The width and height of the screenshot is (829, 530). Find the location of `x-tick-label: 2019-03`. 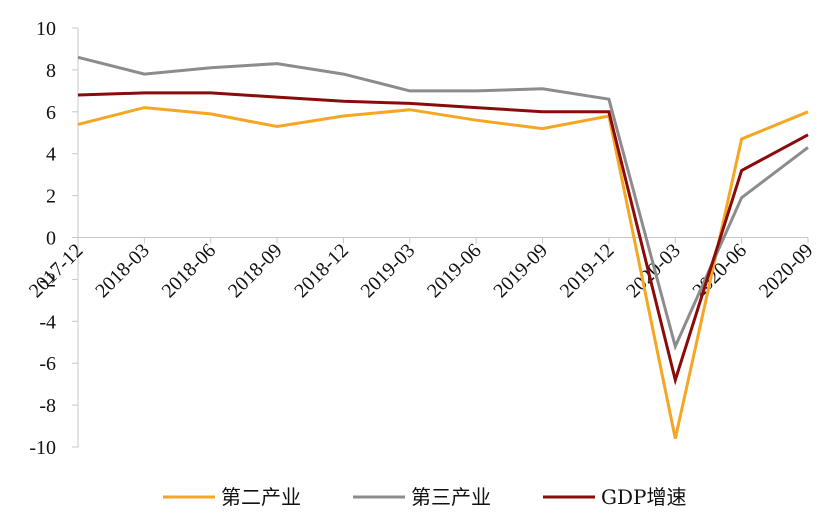

x-tick-label: 2019-03 is located at coordinates (388, 270).